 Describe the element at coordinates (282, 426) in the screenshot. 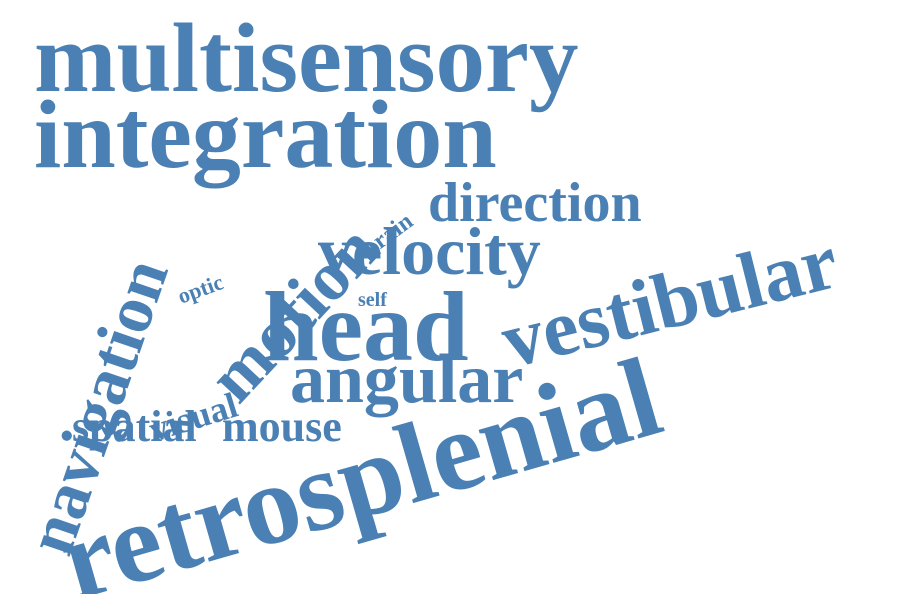

I see `word-mouse: mouse` at that location.